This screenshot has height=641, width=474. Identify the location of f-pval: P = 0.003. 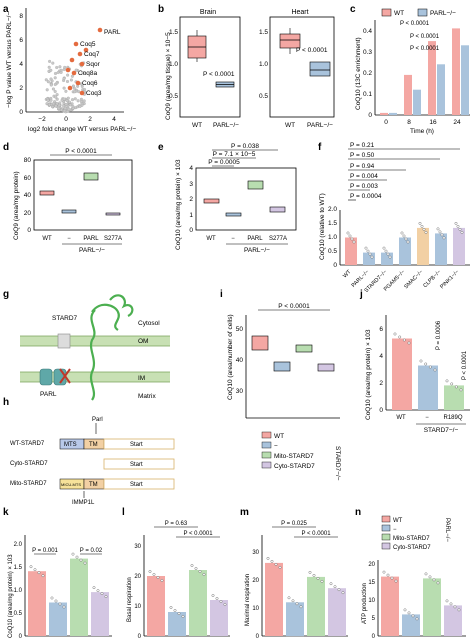
(364, 186).